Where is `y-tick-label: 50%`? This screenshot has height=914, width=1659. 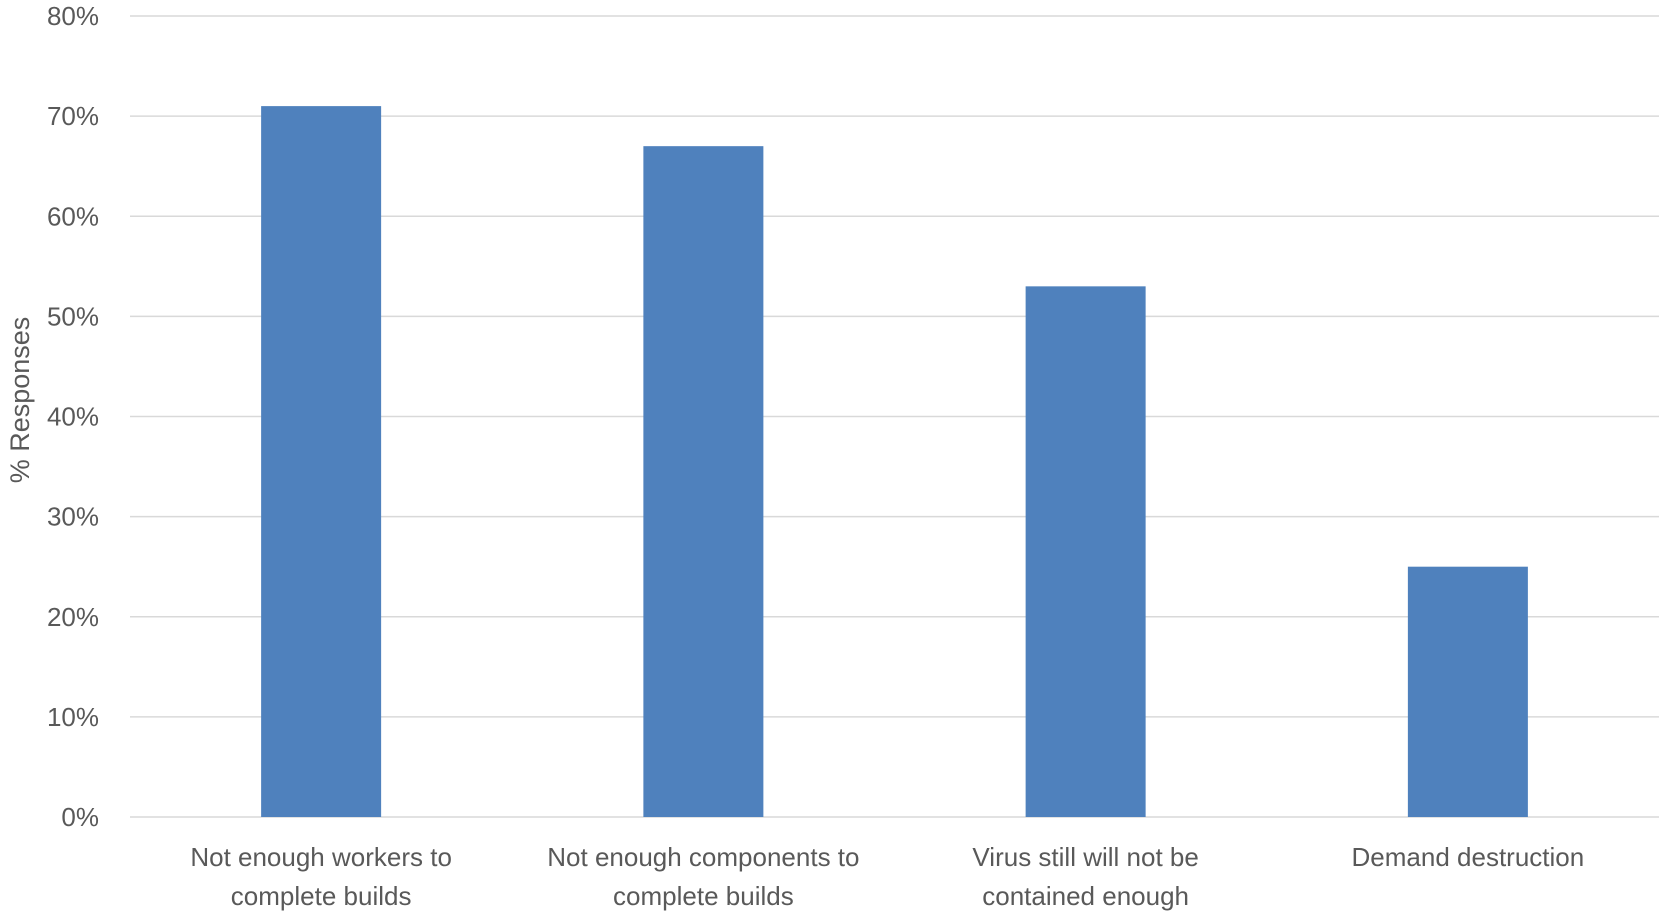 y-tick-label: 50% is located at coordinates (73, 316).